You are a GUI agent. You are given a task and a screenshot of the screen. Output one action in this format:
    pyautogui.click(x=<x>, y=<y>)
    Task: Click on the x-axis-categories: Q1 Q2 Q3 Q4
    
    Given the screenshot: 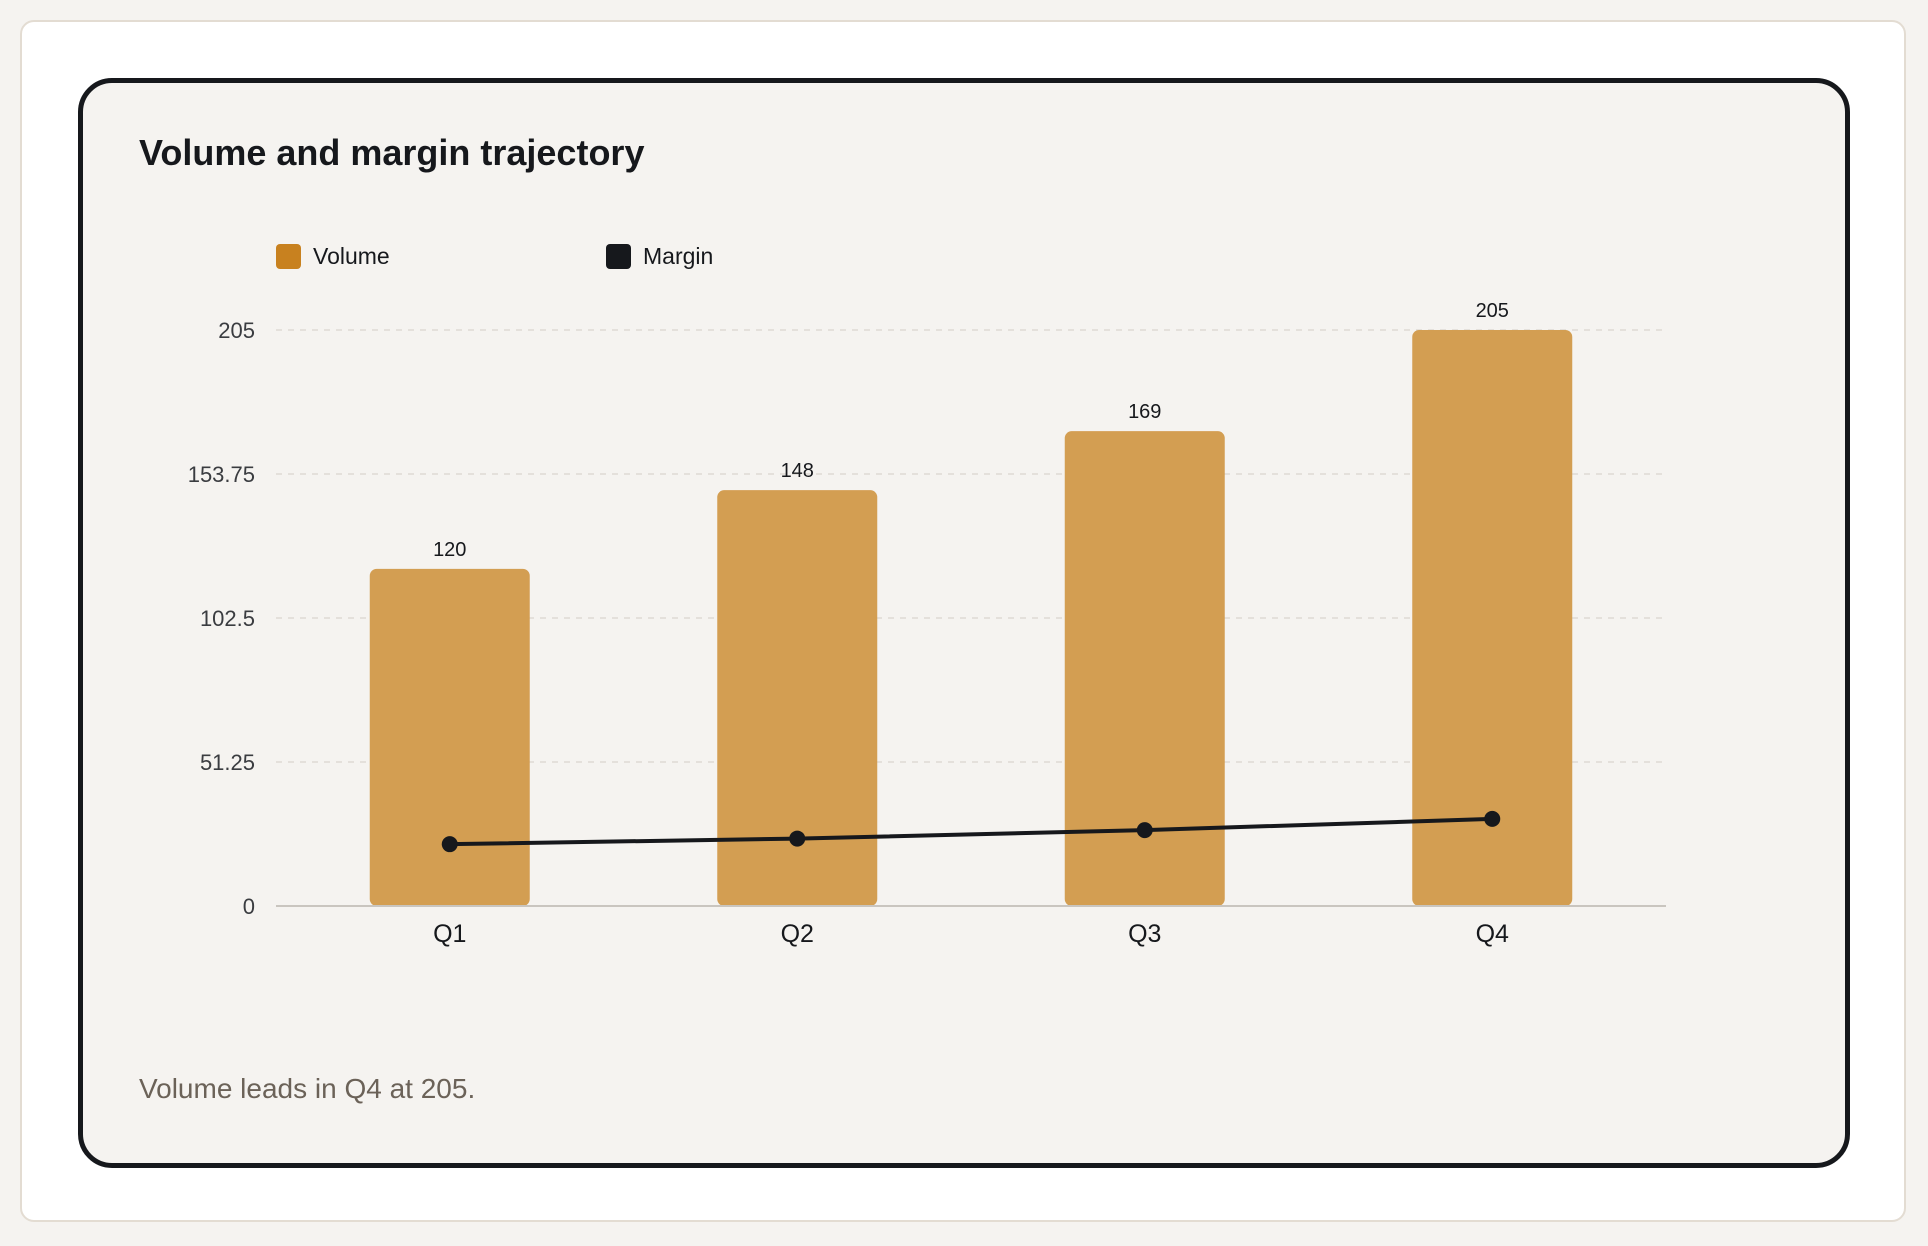 What is the action you would take?
    pyautogui.click(x=971, y=934)
    